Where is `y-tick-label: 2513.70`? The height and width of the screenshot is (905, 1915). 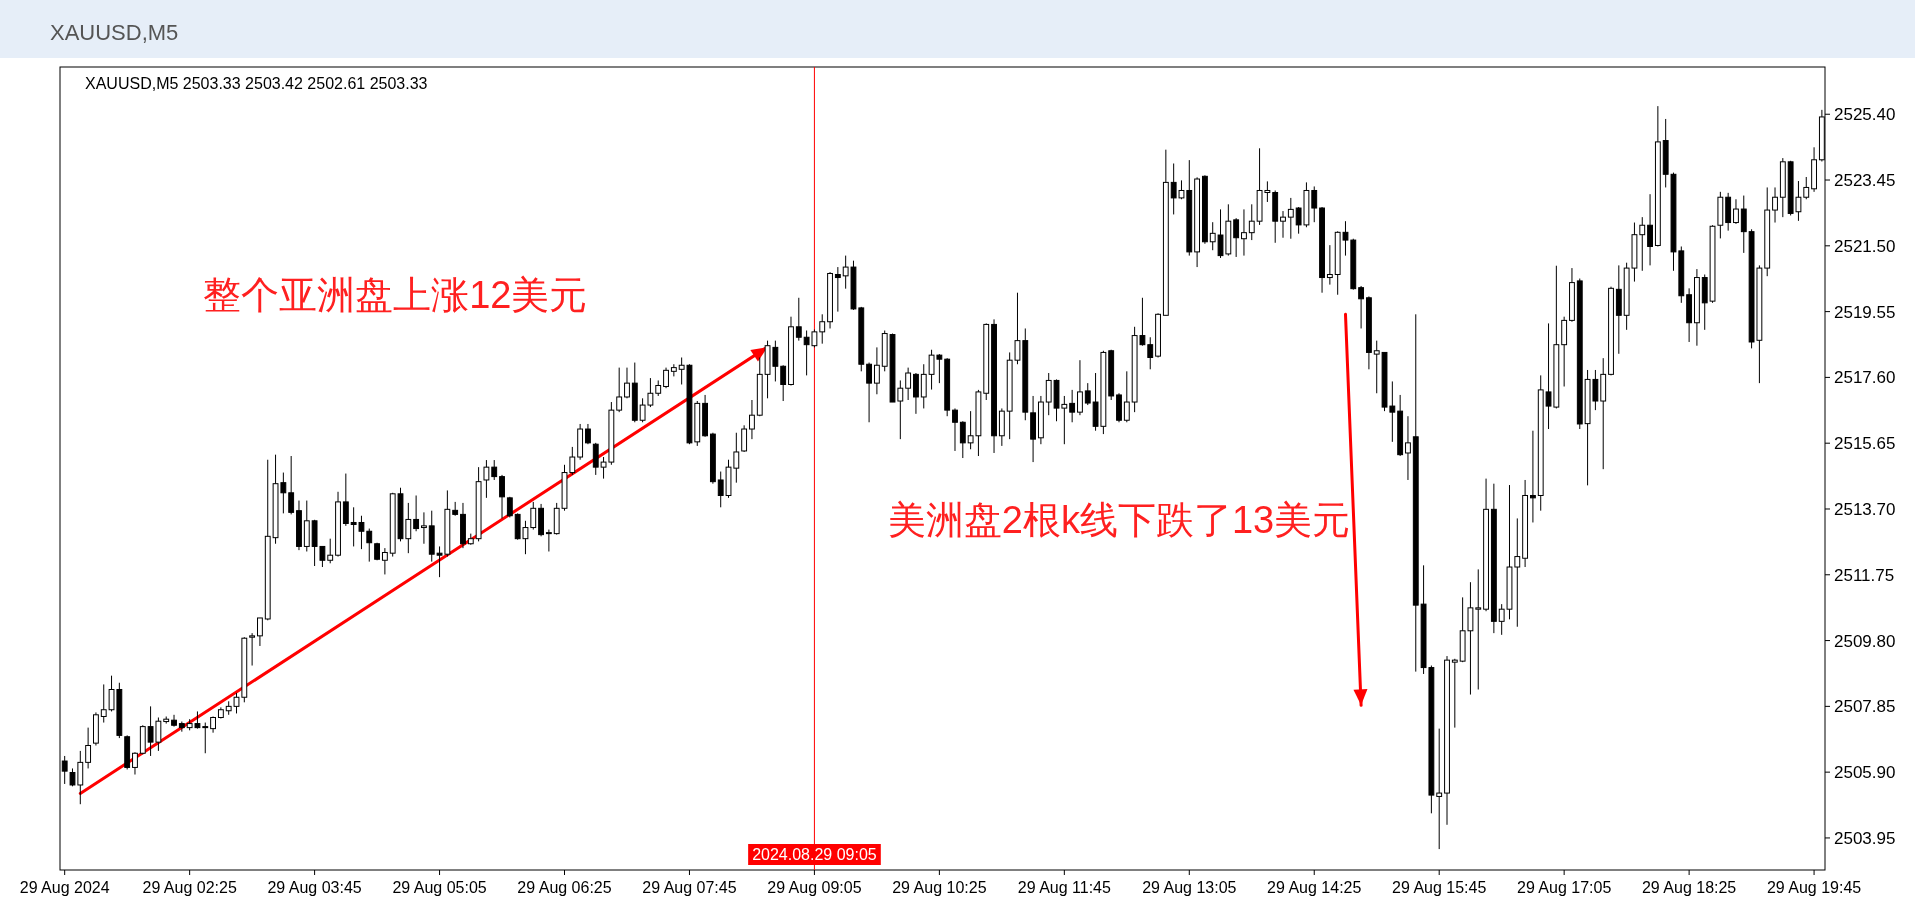
y-tick-label: 2513.70 is located at coordinates (1865, 509).